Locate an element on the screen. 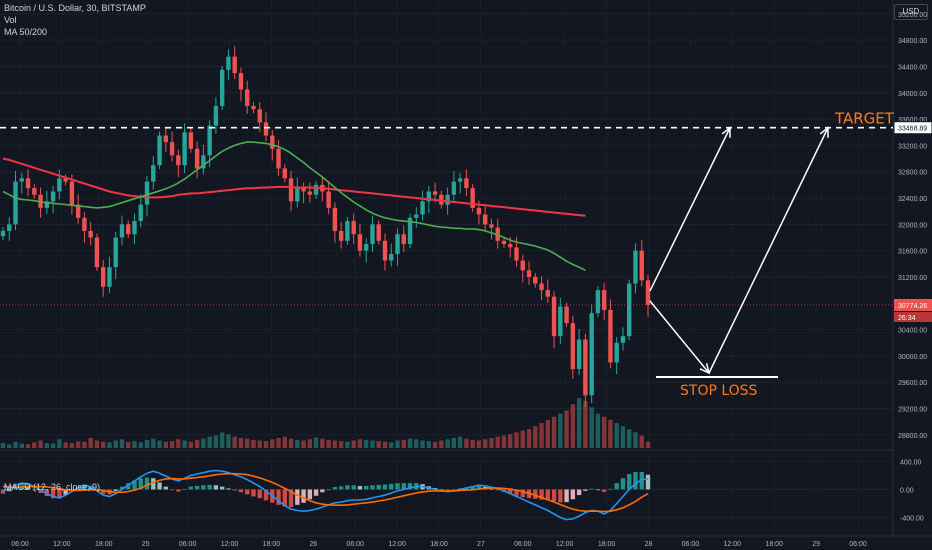 The height and width of the screenshot is (550, 932). ma-indicator-label: MA 50/200 is located at coordinates (26, 32).